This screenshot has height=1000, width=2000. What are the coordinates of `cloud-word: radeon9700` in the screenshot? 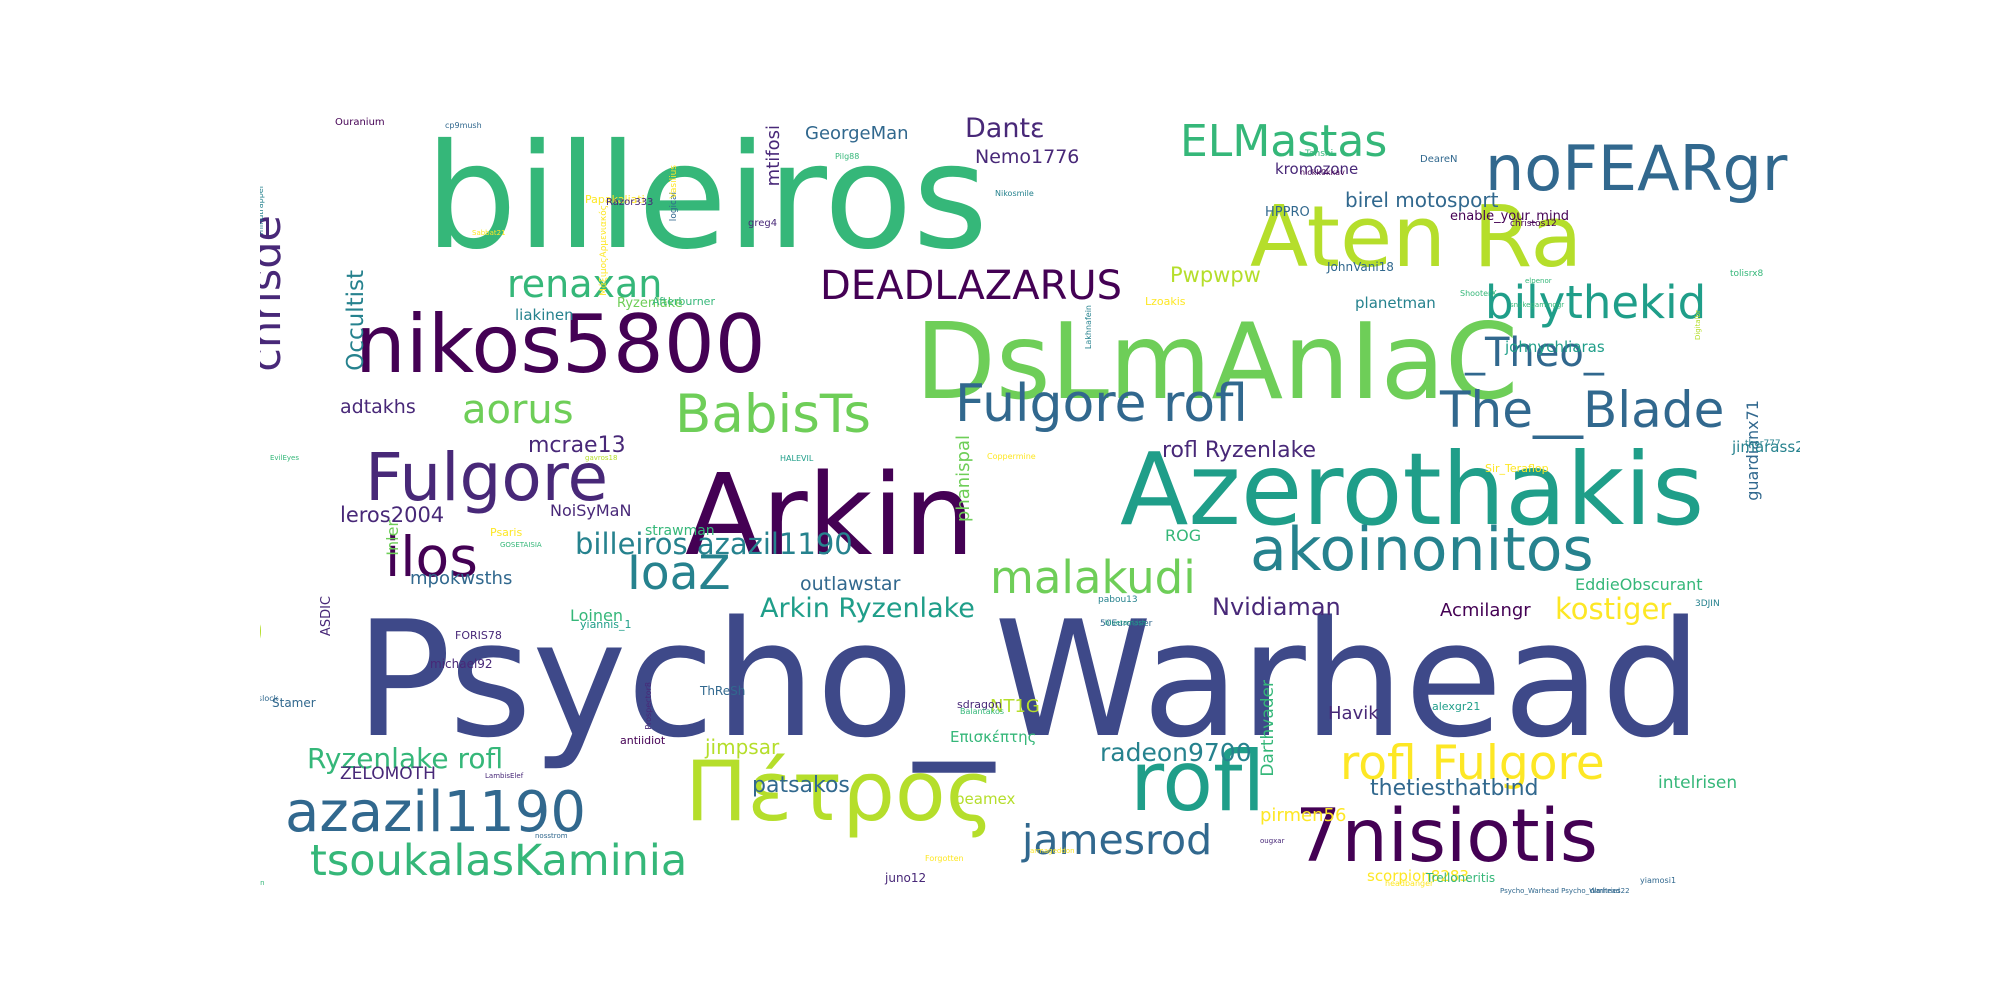 It's located at (1176, 752).